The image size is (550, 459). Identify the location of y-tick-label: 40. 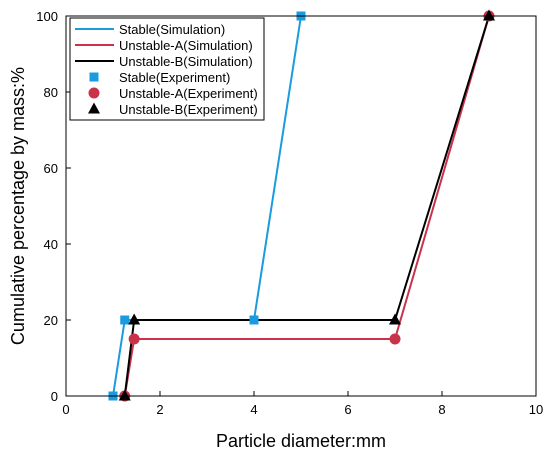
(51, 244).